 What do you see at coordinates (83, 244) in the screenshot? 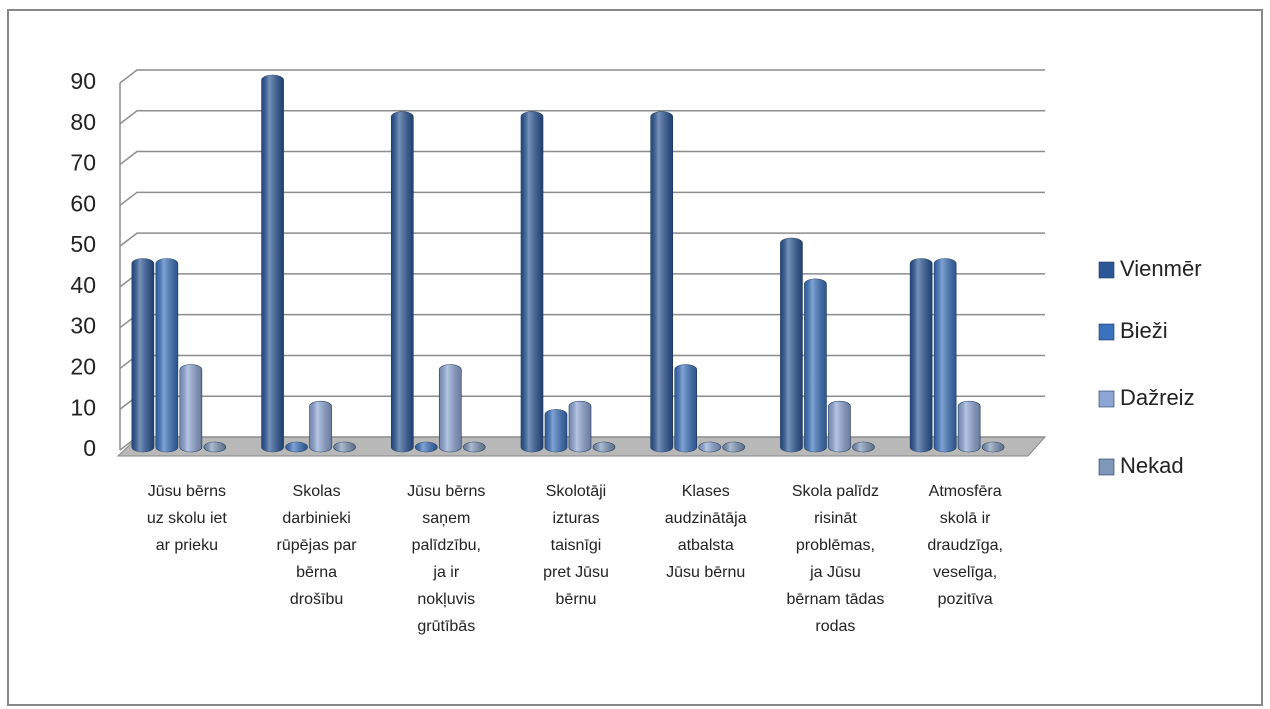
I see `y-tick-label: 50` at bounding box center [83, 244].